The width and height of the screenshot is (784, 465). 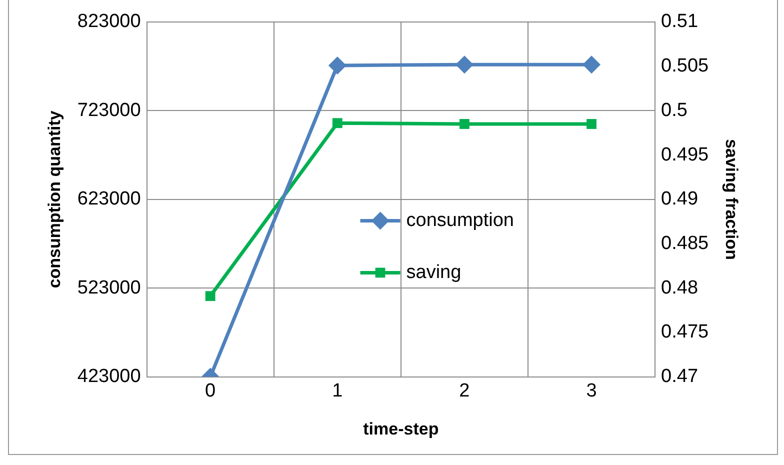 What do you see at coordinates (109, 199) in the screenshot?
I see `y-tick-label: 623000` at bounding box center [109, 199].